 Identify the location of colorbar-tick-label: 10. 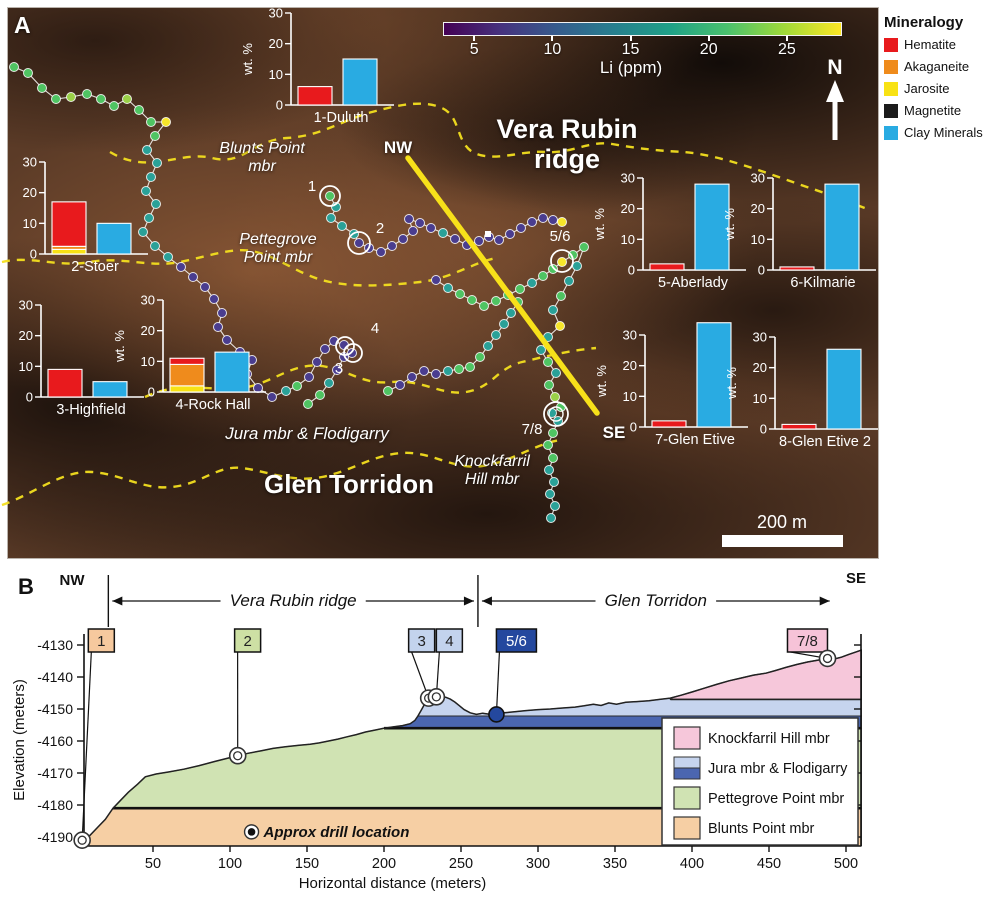
(552, 49).